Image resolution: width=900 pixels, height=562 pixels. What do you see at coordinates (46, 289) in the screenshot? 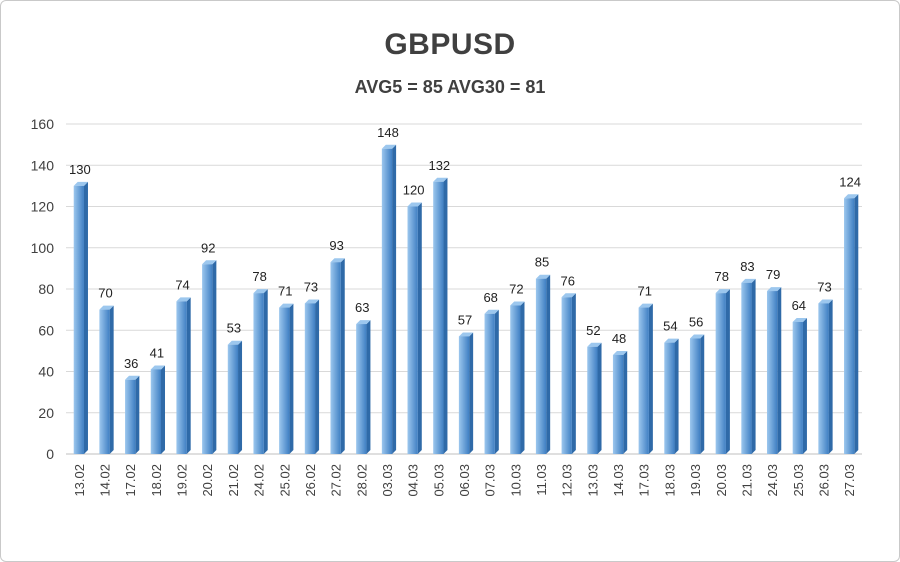
I see `y-tick-label: 80` at bounding box center [46, 289].